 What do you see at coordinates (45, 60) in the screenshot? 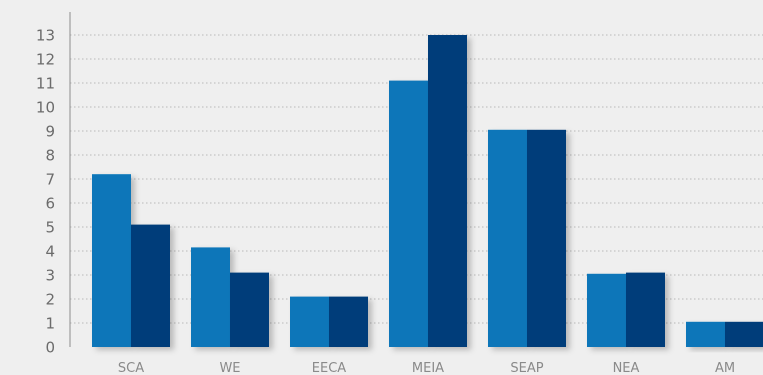
I see `y-tick-label: 12` at bounding box center [45, 60].